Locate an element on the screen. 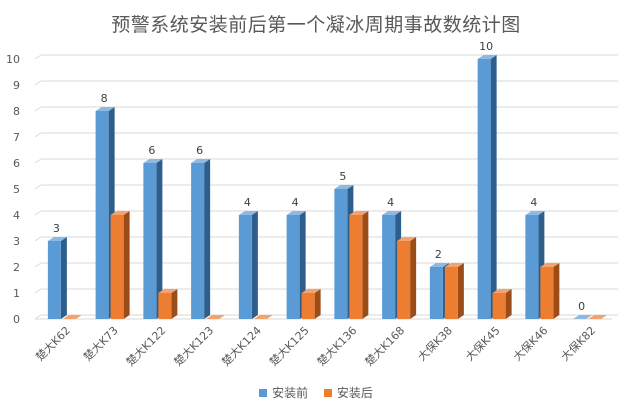  legend-item-before: 安装前 is located at coordinates (283, 392).